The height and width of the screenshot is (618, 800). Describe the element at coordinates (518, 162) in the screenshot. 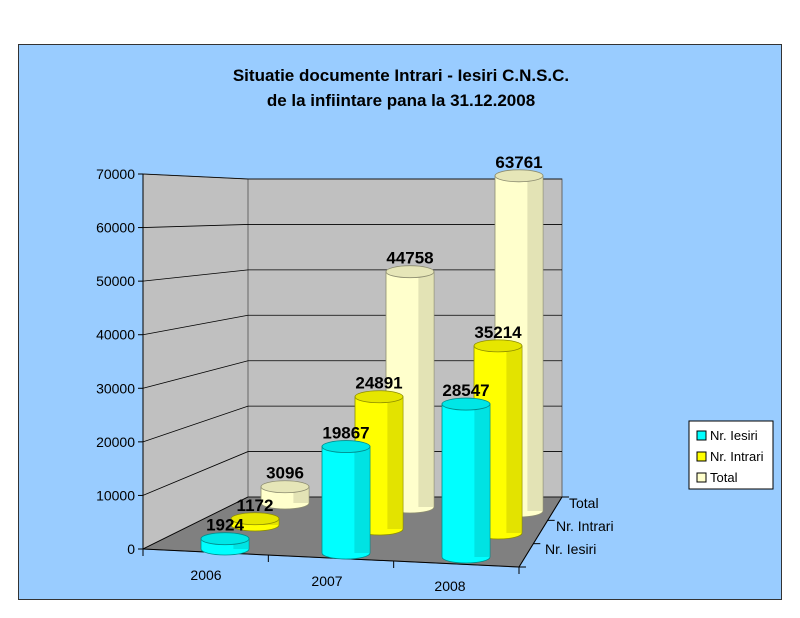

I see `data-label: 63761` at that location.